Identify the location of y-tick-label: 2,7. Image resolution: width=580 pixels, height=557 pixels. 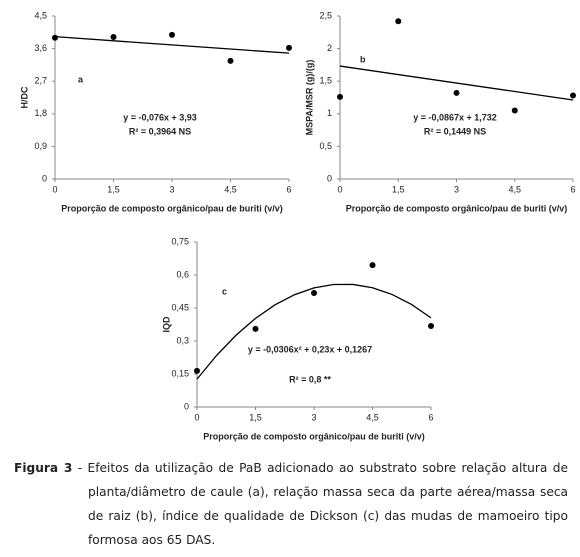
(40, 81).